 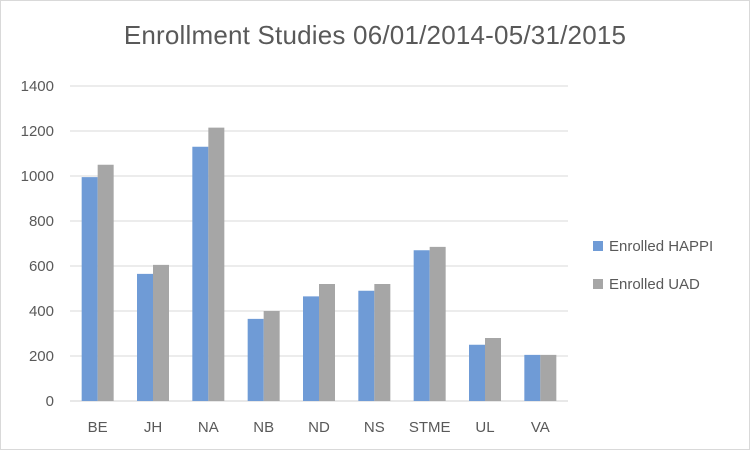 I want to click on x-tick-label: NS, so click(x=374, y=427).